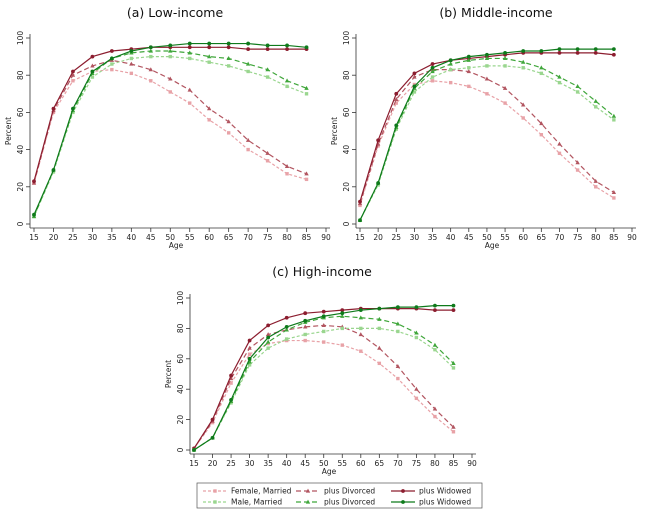 The image size is (647, 510). Describe the element at coordinates (578, 237) in the screenshot. I see `x-tick-label: 75` at that location.